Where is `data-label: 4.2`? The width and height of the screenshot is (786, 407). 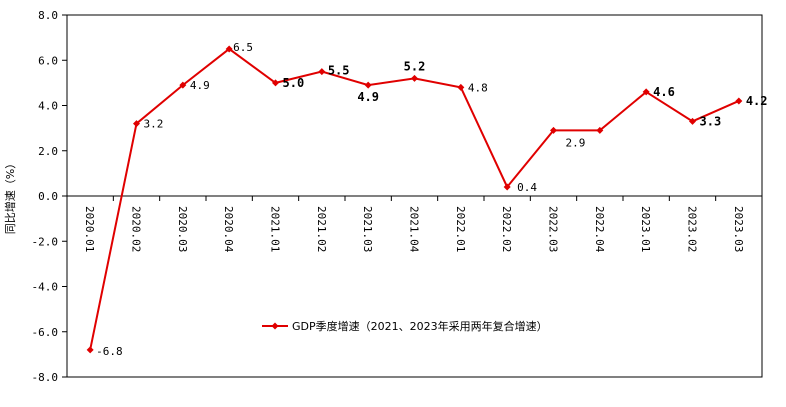
data-label: 4.2 is located at coordinates (757, 101).